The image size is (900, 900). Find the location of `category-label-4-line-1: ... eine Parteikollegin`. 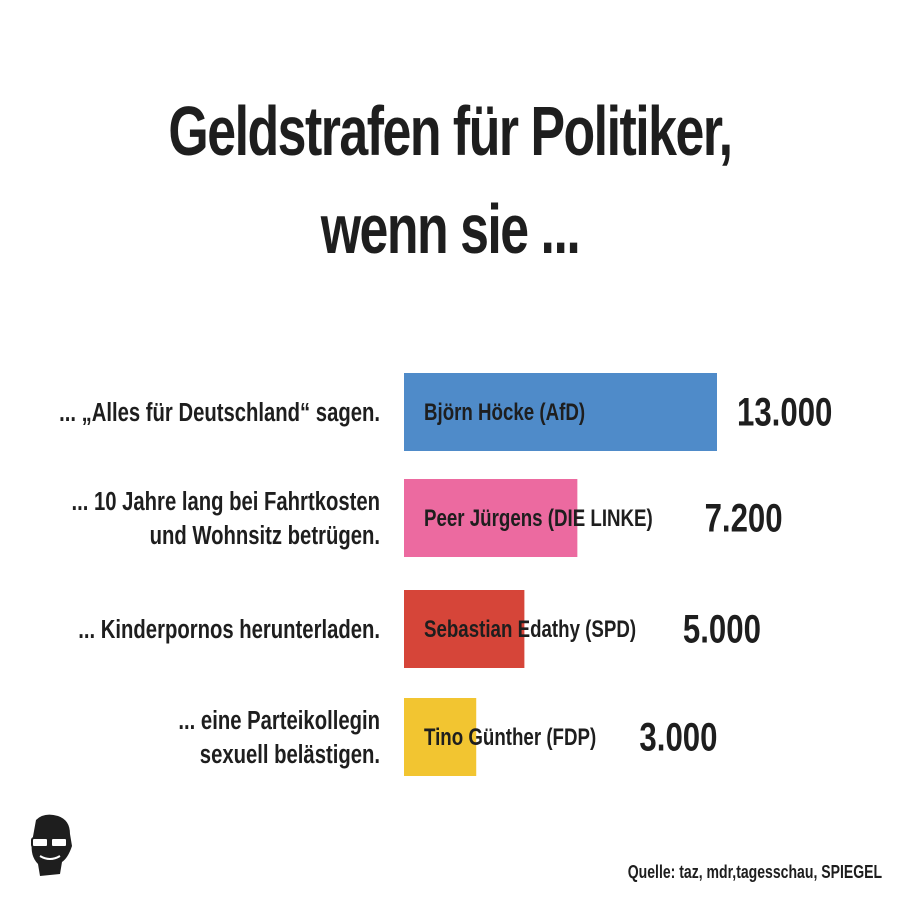

category-label-4-line-1: ... eine Parteikollegin is located at coordinates (279, 720).